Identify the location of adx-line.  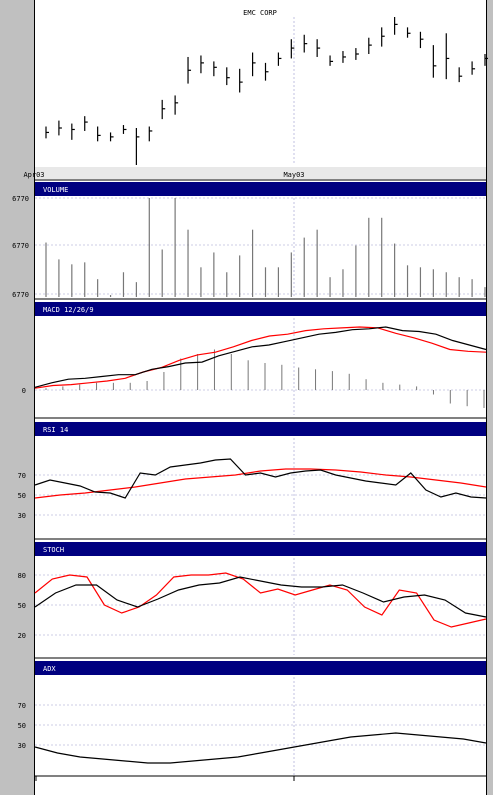
(260, 748).